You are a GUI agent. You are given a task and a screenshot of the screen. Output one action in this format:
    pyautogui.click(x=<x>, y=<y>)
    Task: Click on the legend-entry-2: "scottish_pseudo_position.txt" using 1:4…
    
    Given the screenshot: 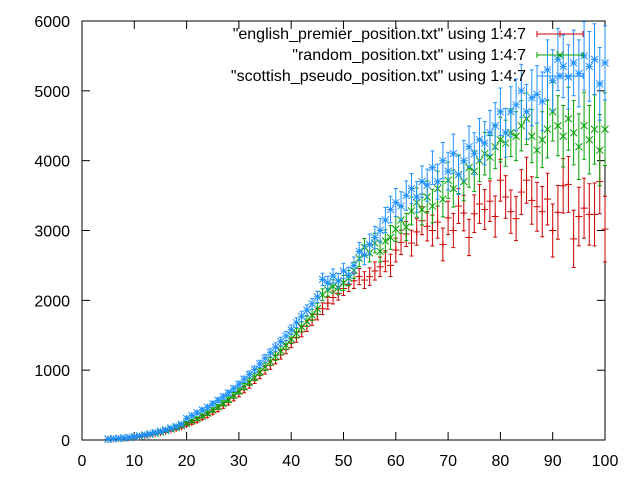 What is the action you would take?
    pyautogui.click(x=407, y=76)
    